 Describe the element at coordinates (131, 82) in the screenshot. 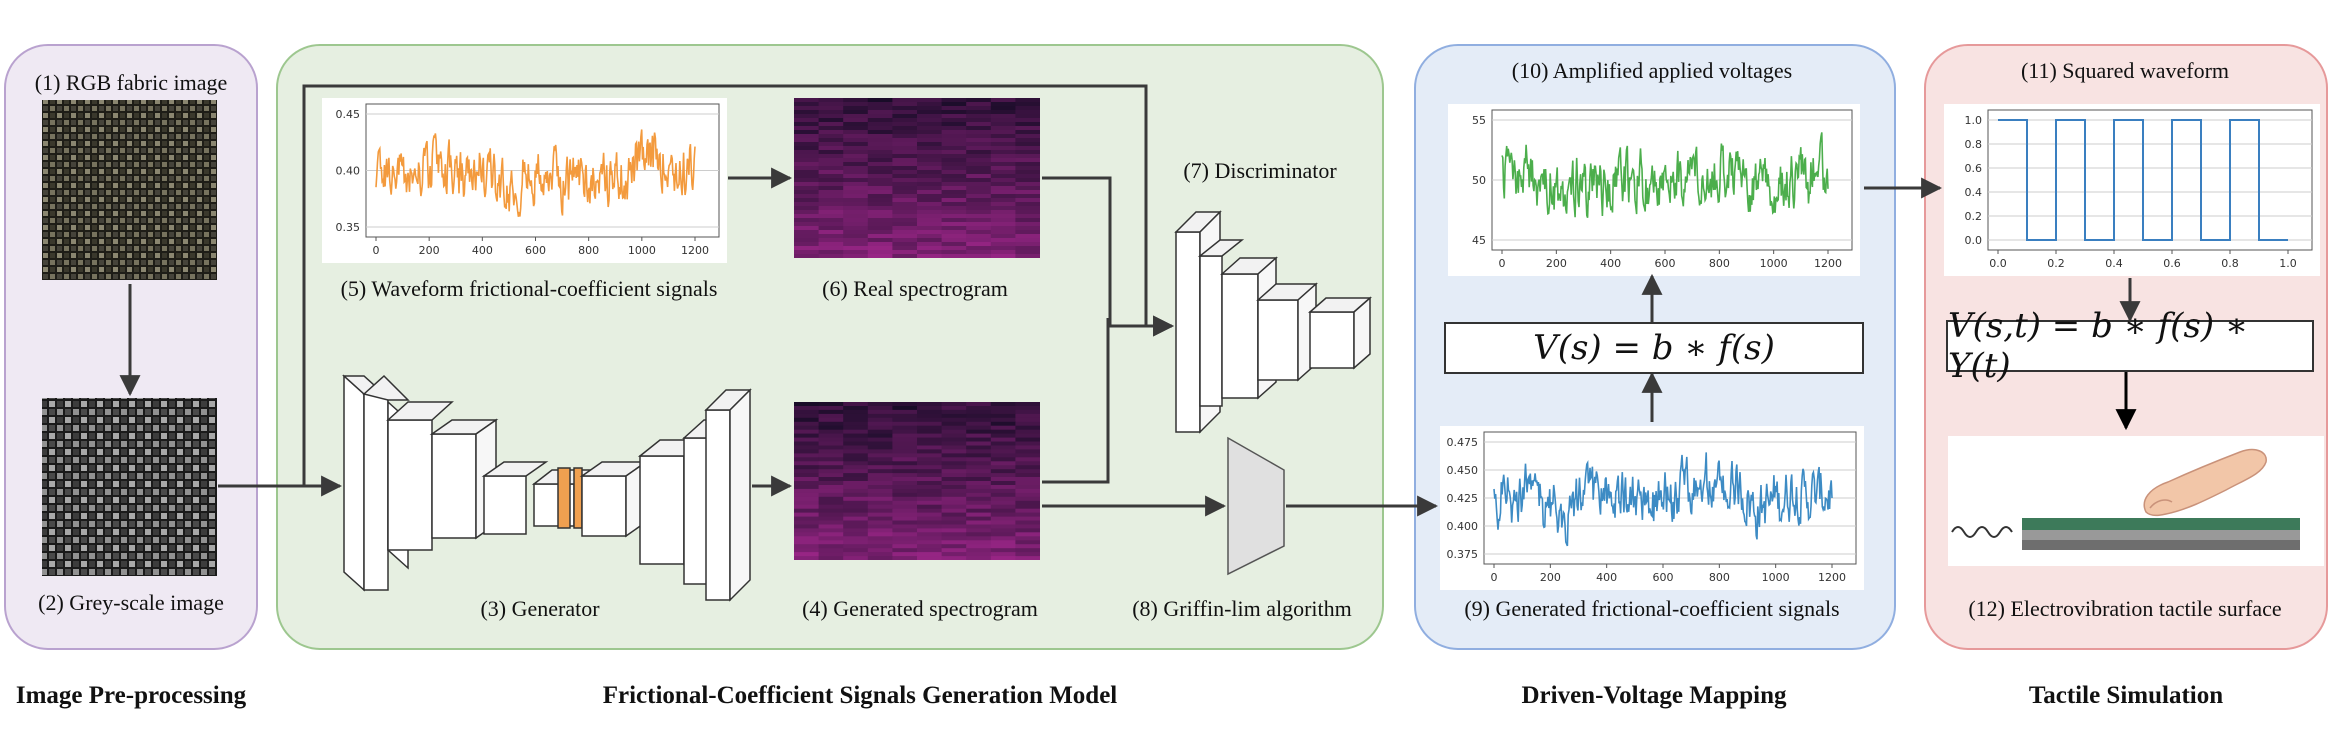

I see `label-rgb-image: (1) RGB fabric image` at that location.